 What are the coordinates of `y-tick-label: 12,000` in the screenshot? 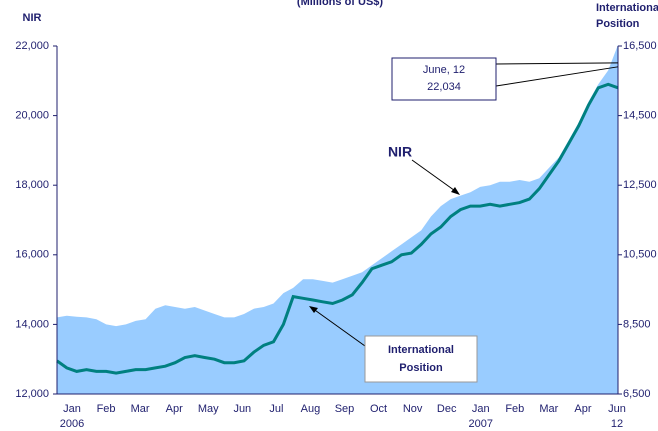 It's located at (32, 394).